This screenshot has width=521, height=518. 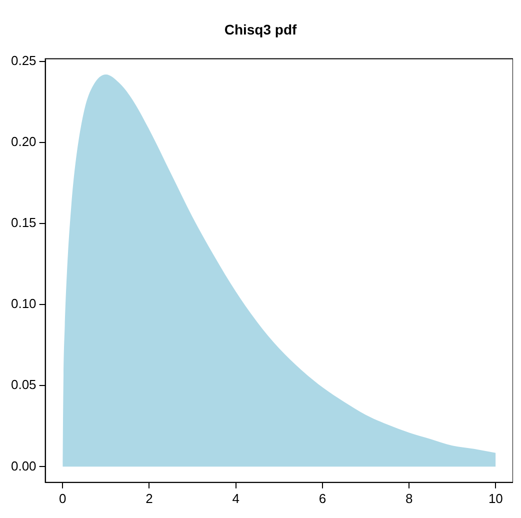 I want to click on x-tick-label: 6, so click(x=322, y=498).